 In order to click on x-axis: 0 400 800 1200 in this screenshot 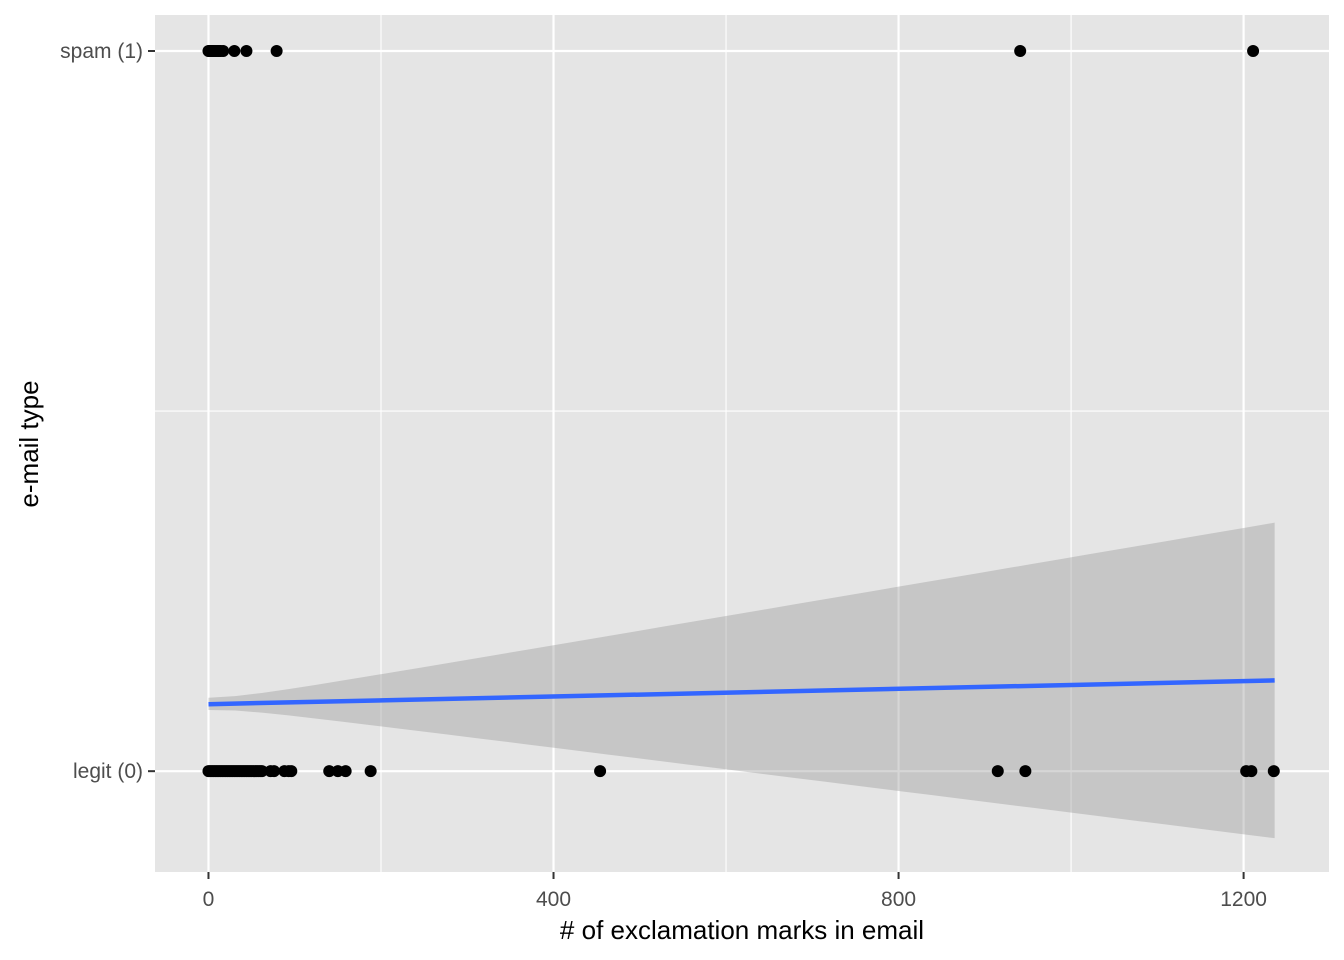, I will do `click(735, 891)`.